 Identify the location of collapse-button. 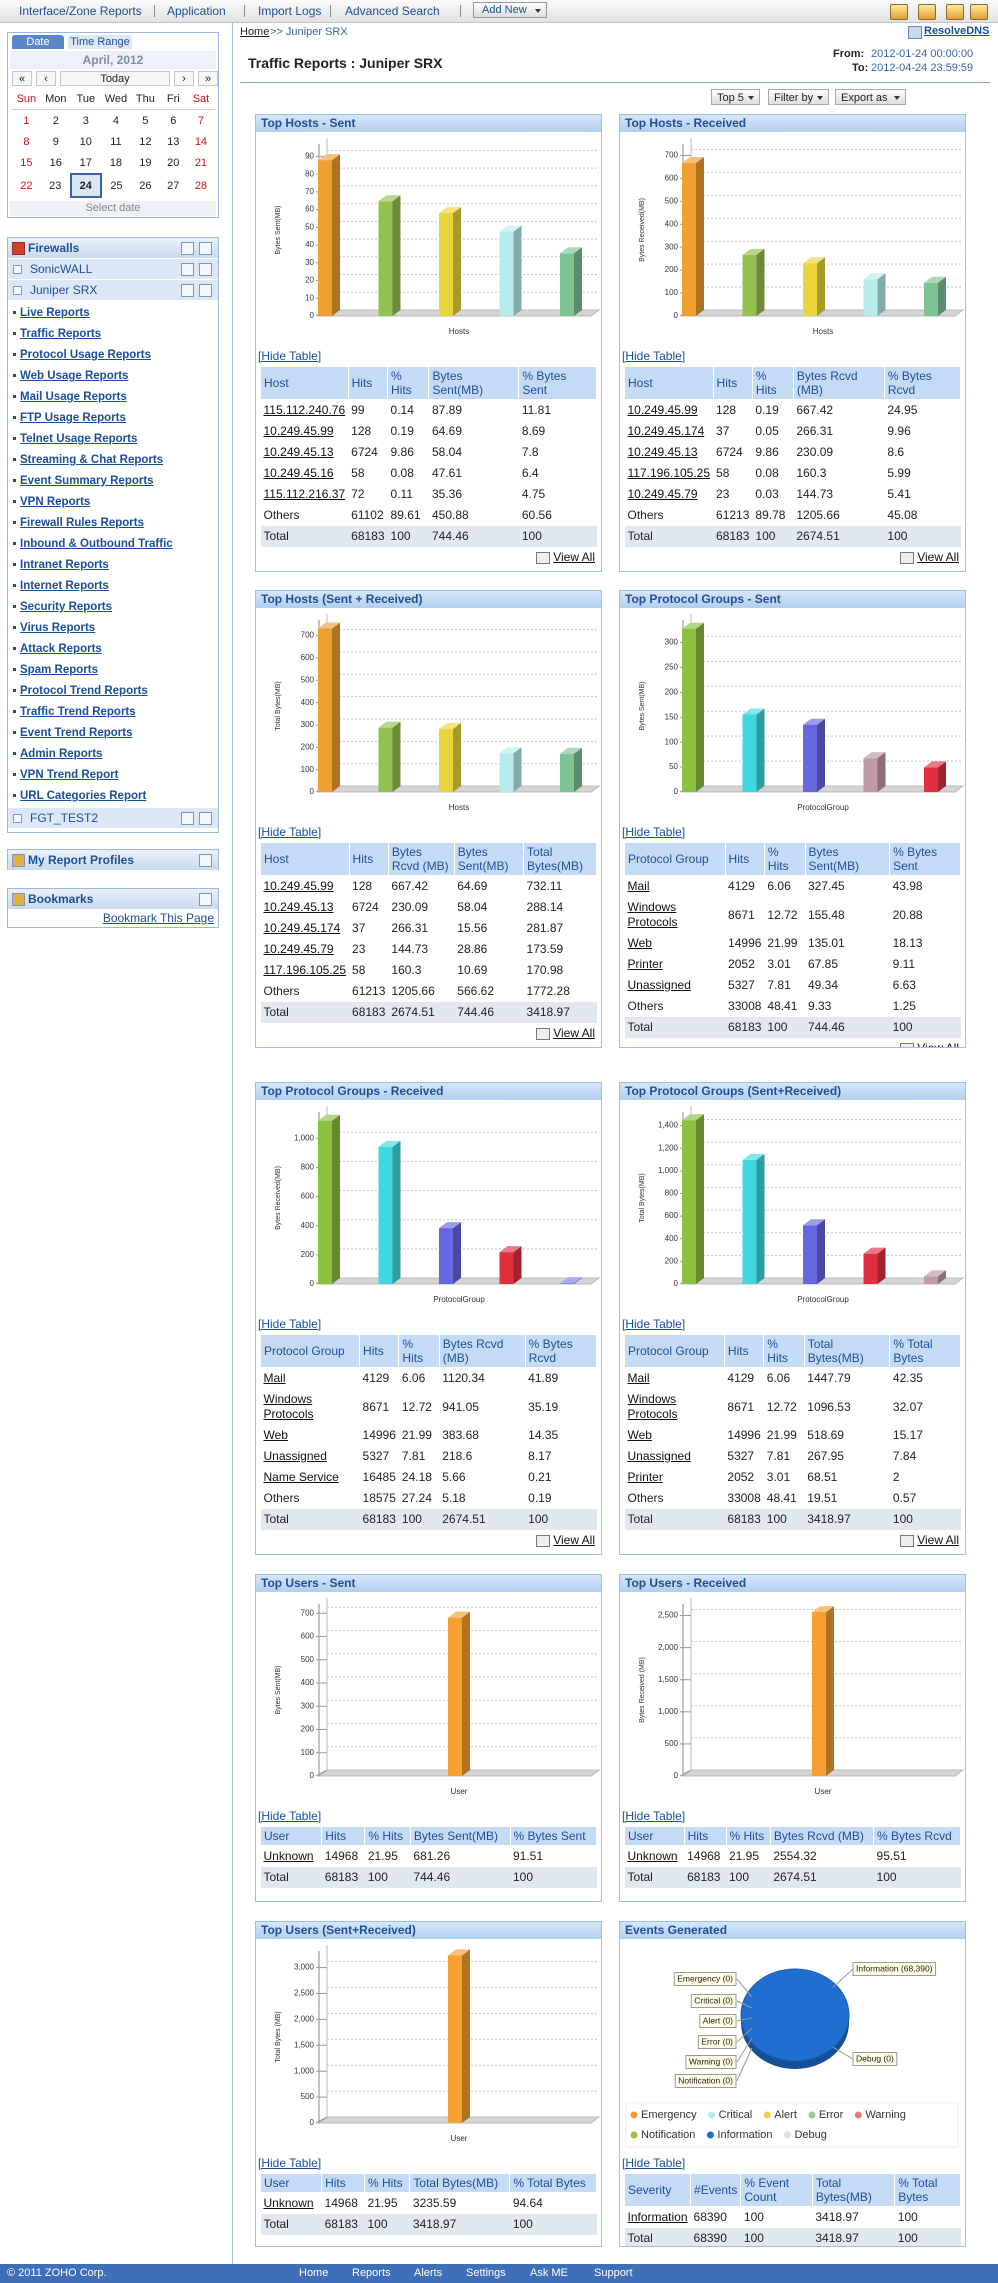
(205, 899).